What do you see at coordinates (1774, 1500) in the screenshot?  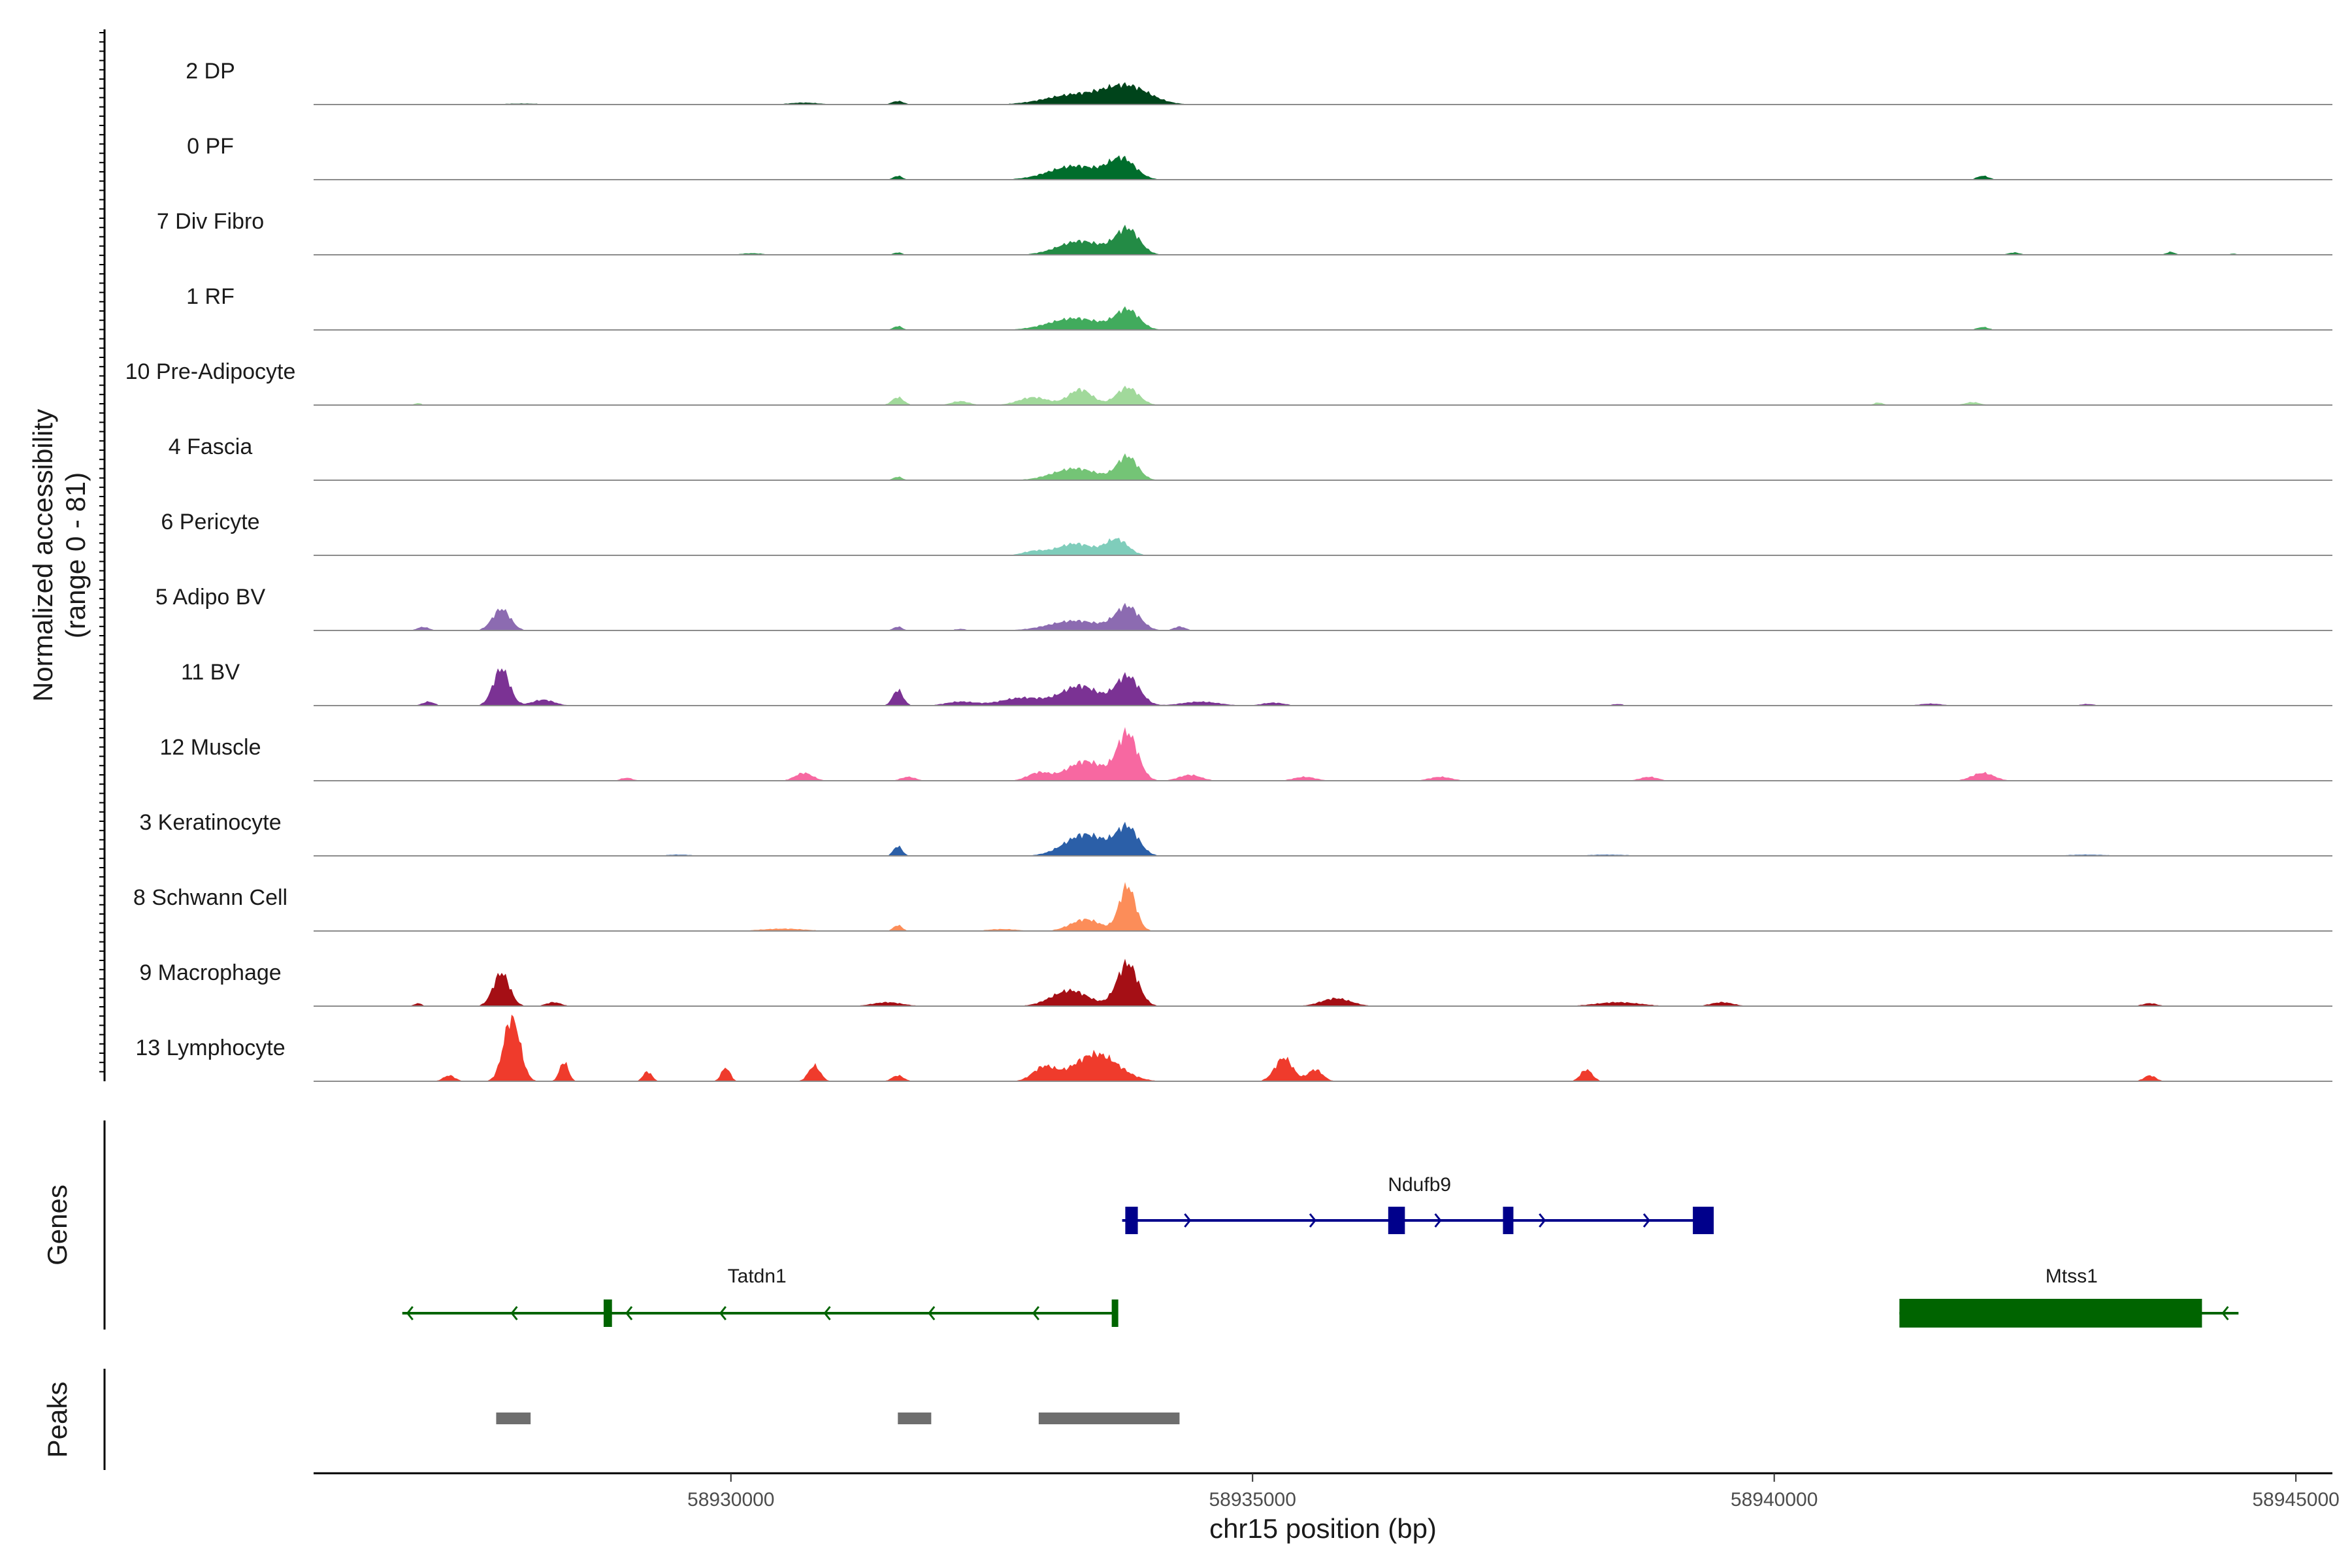 I see `x-tick-label: 58940000` at bounding box center [1774, 1500].